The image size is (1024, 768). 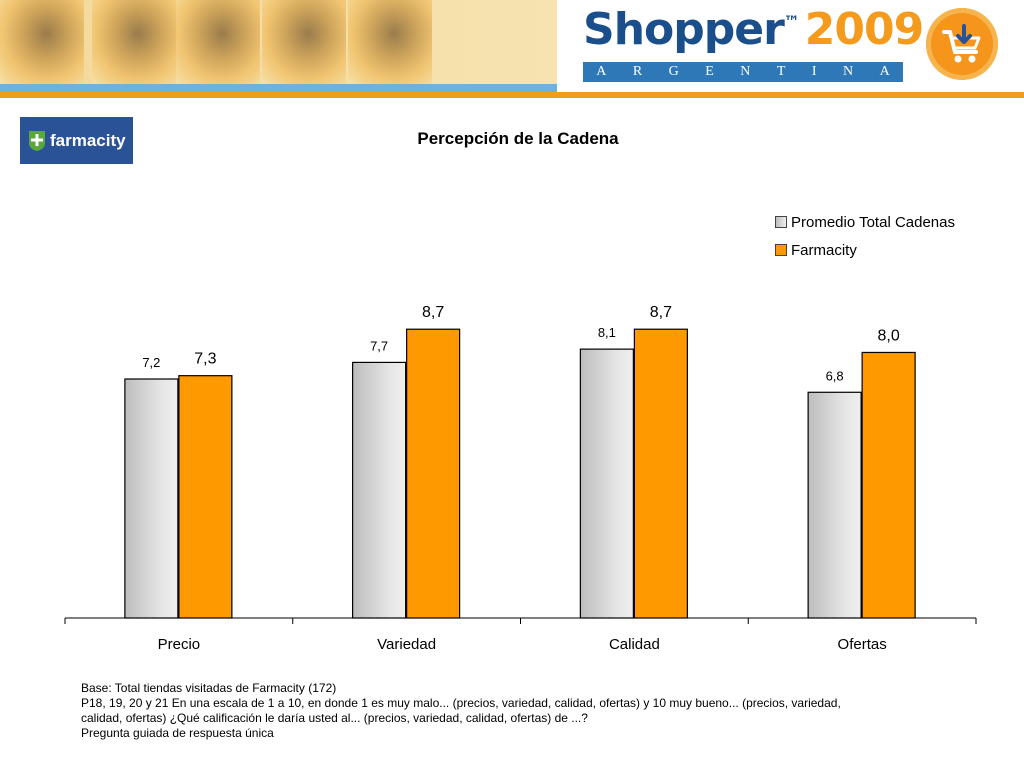 I want to click on country-letter: T, so click(x=781, y=71).